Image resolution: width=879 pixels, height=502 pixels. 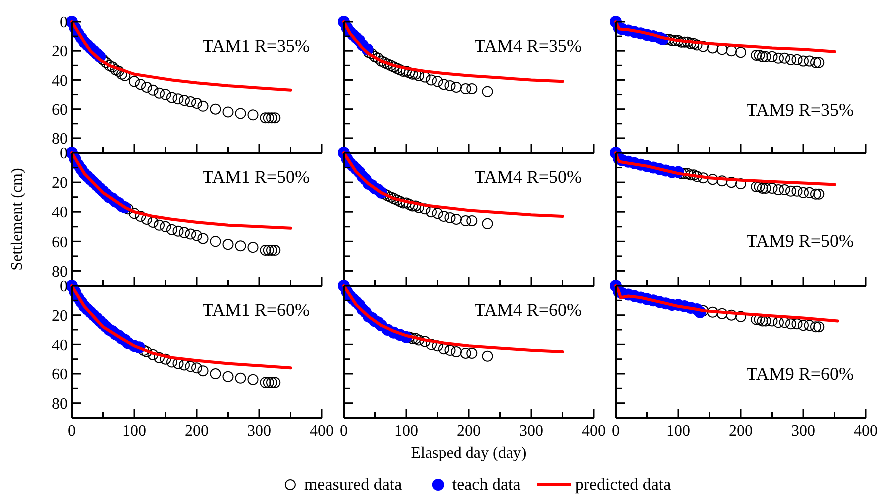 I want to click on annotation: TAM4 R=50%, so click(x=528, y=177).